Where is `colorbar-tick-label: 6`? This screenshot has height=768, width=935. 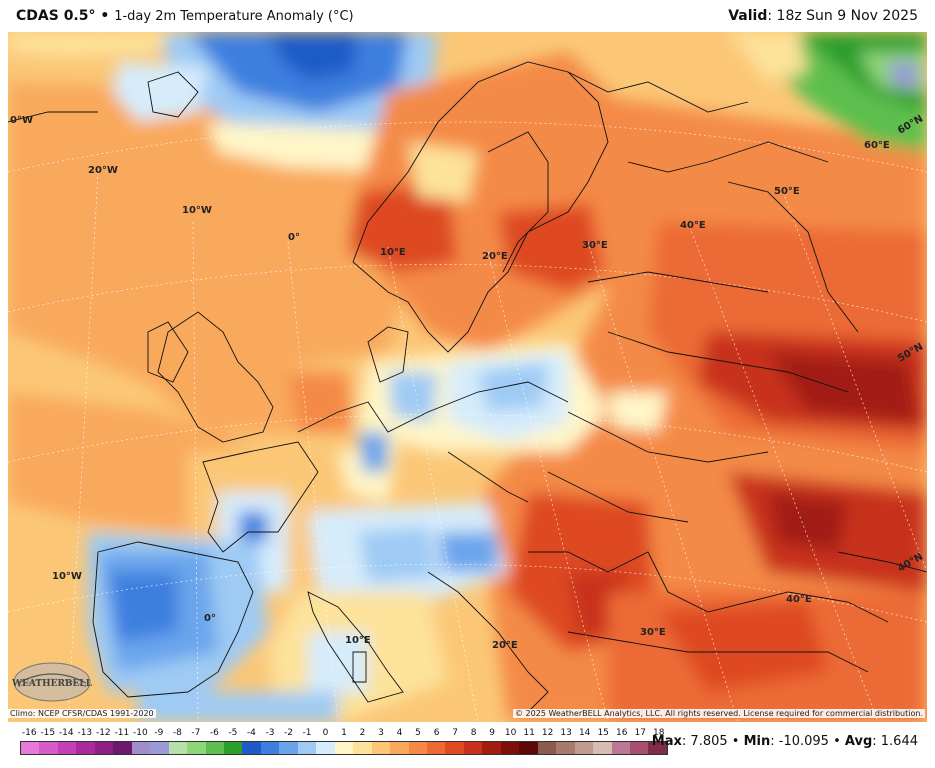
colorbar-tick-label: 6 is located at coordinates (436, 733).